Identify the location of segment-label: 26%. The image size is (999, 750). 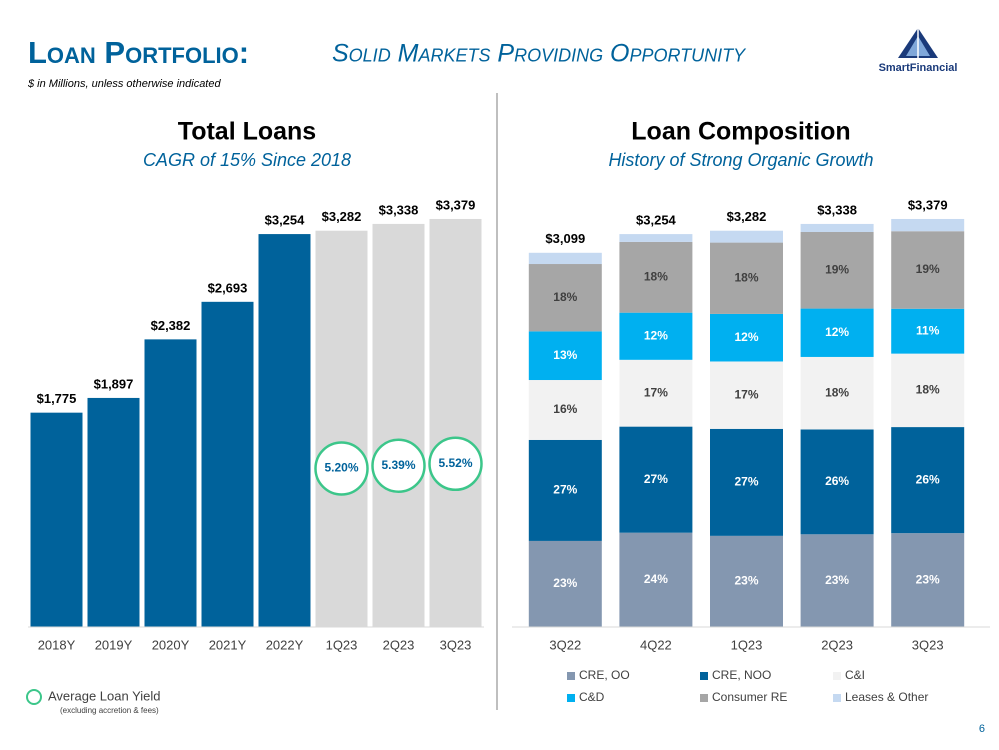
(837, 481).